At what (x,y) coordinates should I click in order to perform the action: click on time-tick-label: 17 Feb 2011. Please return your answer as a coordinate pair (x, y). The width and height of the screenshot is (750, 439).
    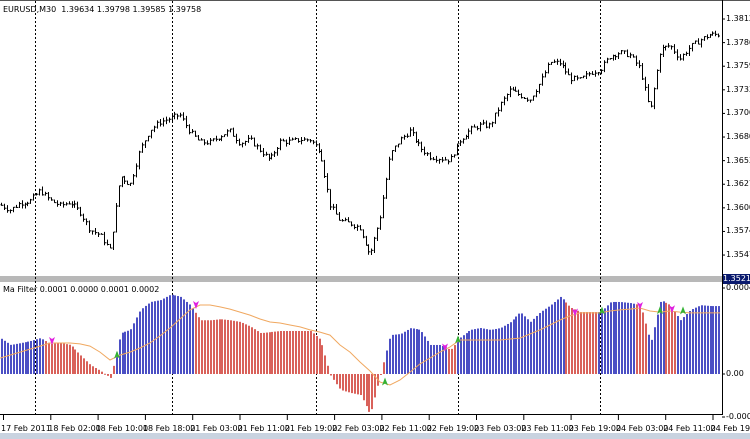
    Looking at the image, I should click on (26, 428).